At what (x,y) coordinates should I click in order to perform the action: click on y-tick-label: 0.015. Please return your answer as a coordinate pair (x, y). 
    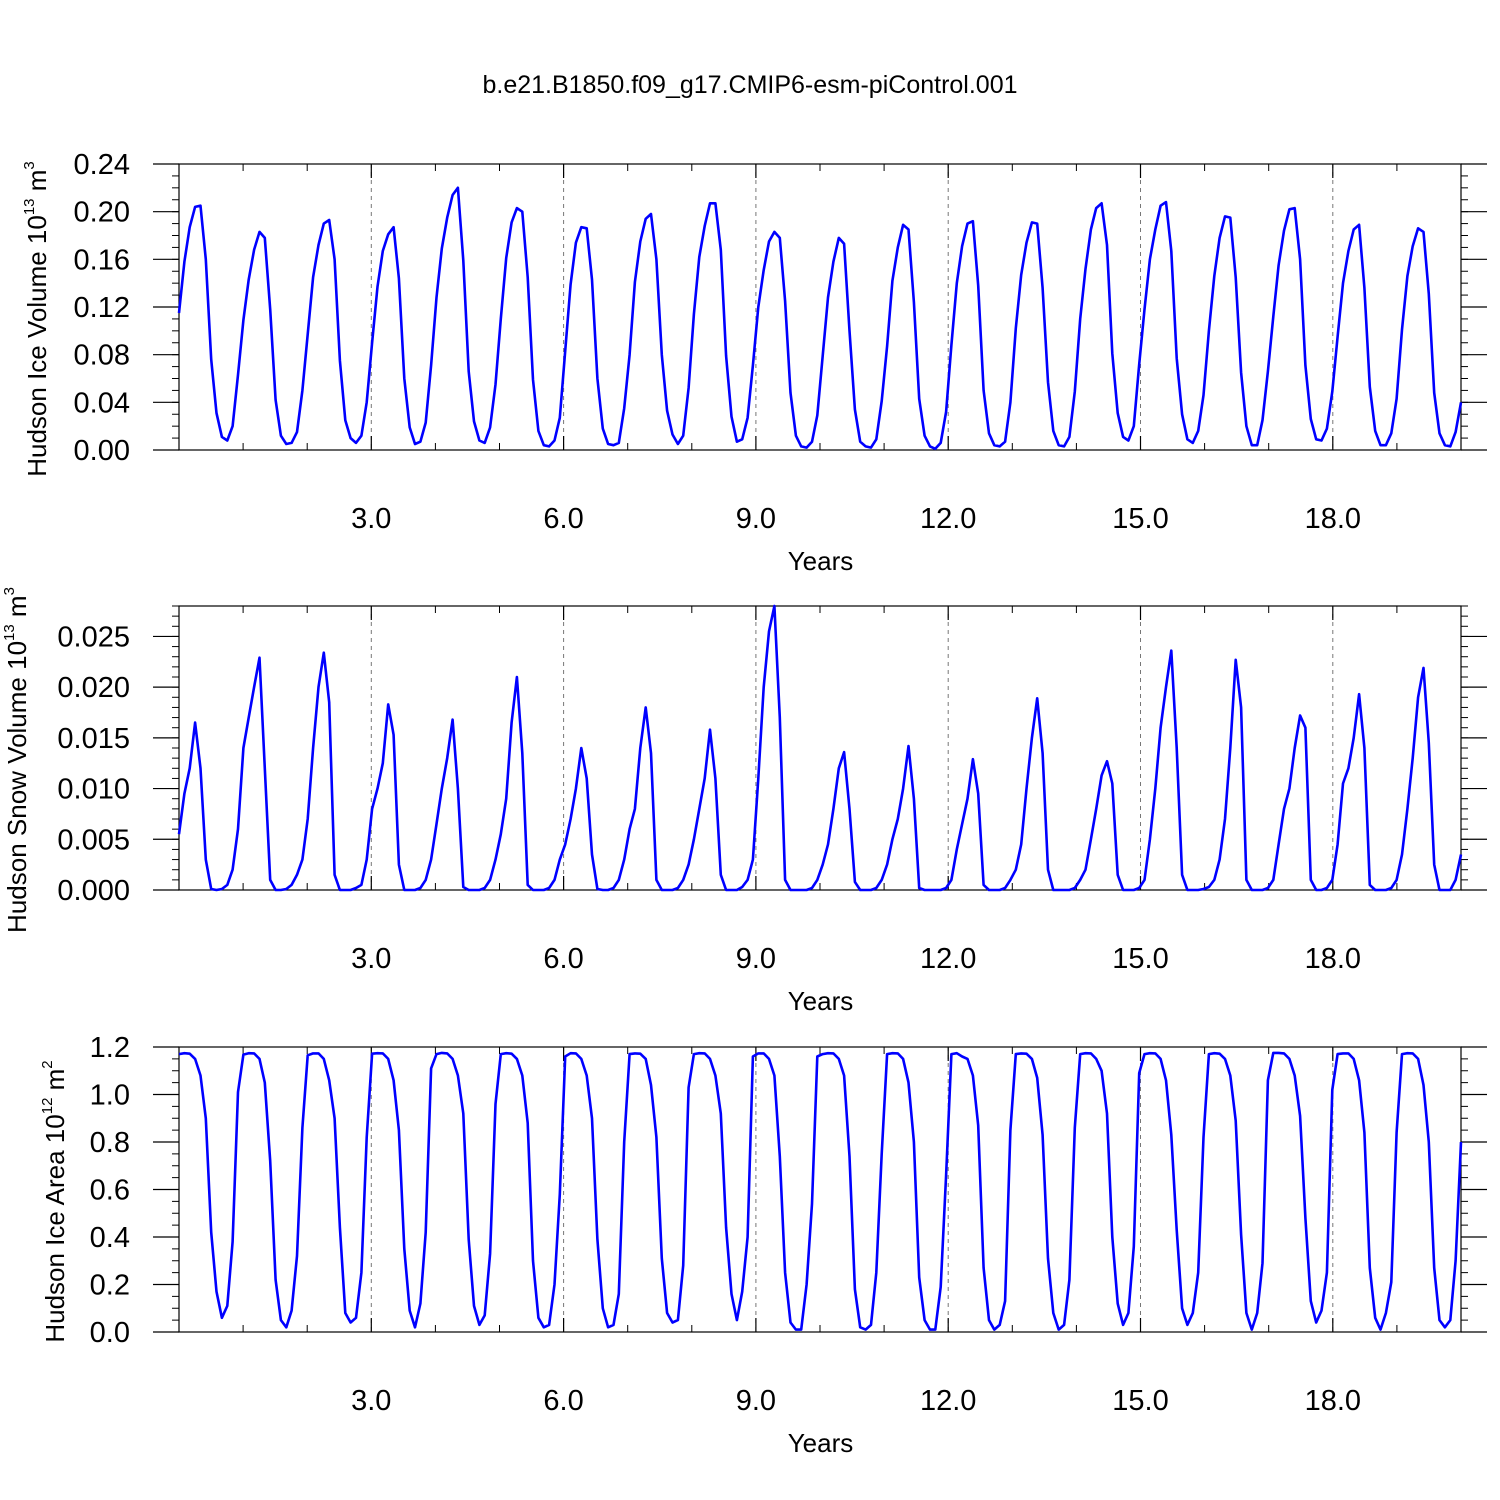
    Looking at the image, I should click on (93, 739).